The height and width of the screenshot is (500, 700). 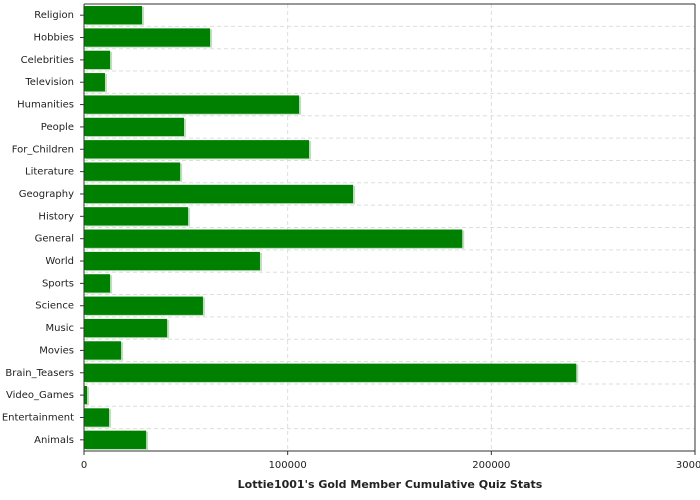 I want to click on x-tick-label: 0, so click(x=84, y=465).